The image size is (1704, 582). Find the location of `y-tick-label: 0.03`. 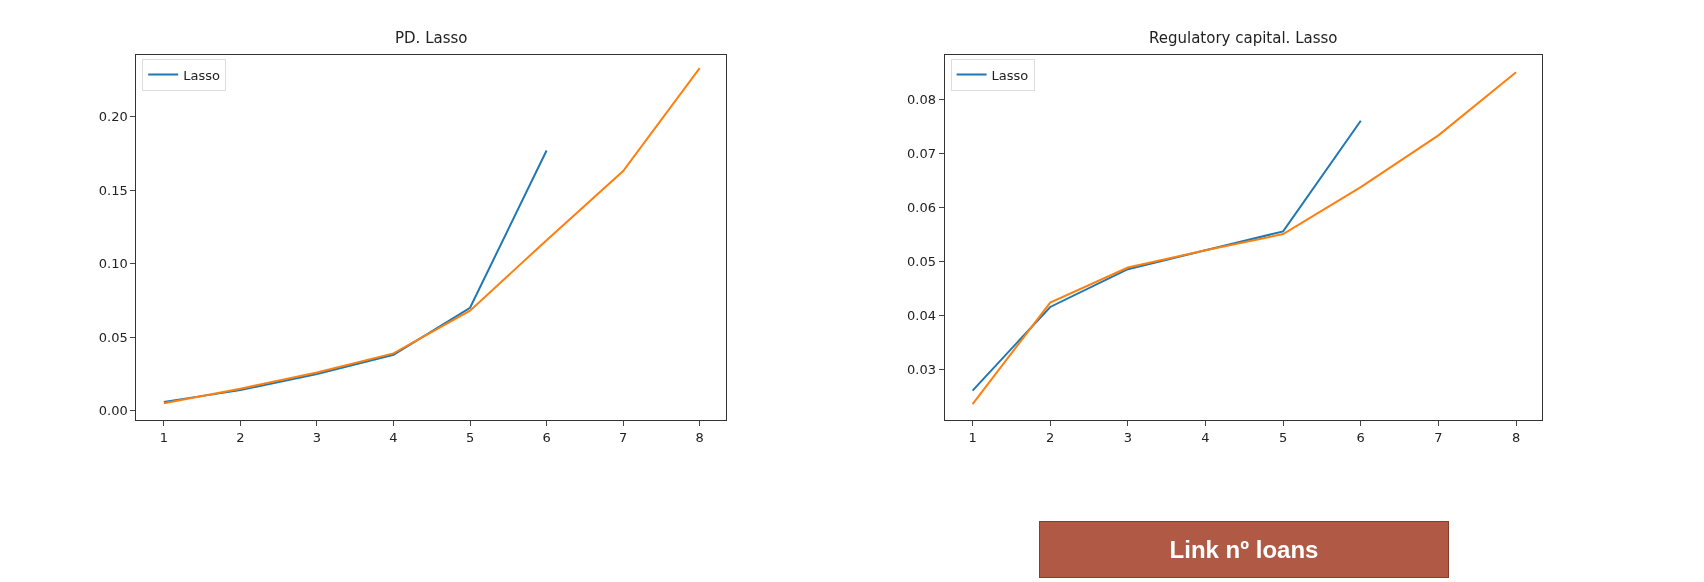

y-tick-label: 0.03 is located at coordinates (922, 369).